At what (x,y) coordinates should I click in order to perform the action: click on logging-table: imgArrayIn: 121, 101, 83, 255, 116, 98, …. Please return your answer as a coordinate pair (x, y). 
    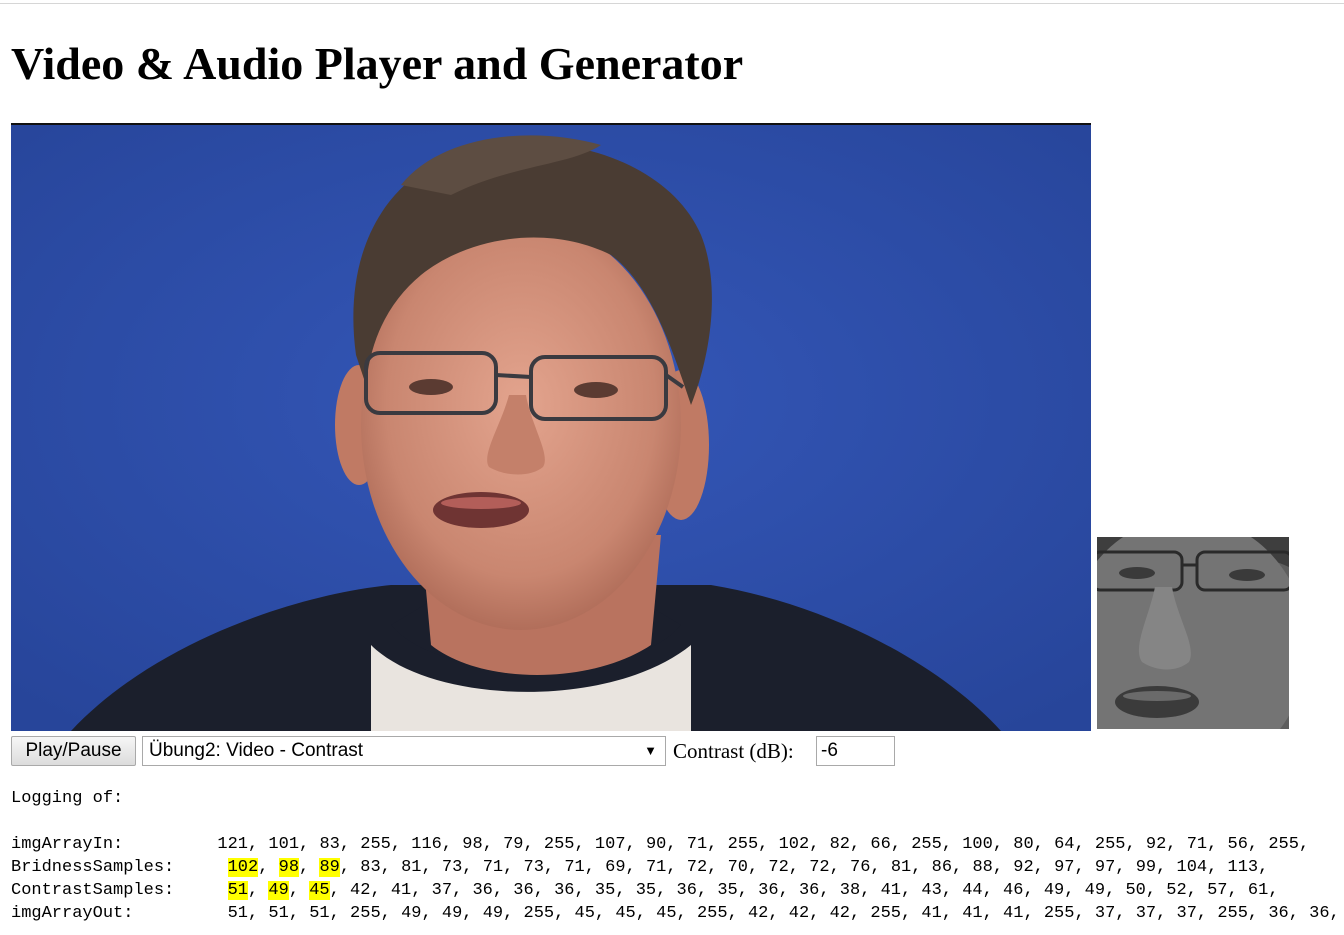
    Looking at the image, I should click on (677, 879).